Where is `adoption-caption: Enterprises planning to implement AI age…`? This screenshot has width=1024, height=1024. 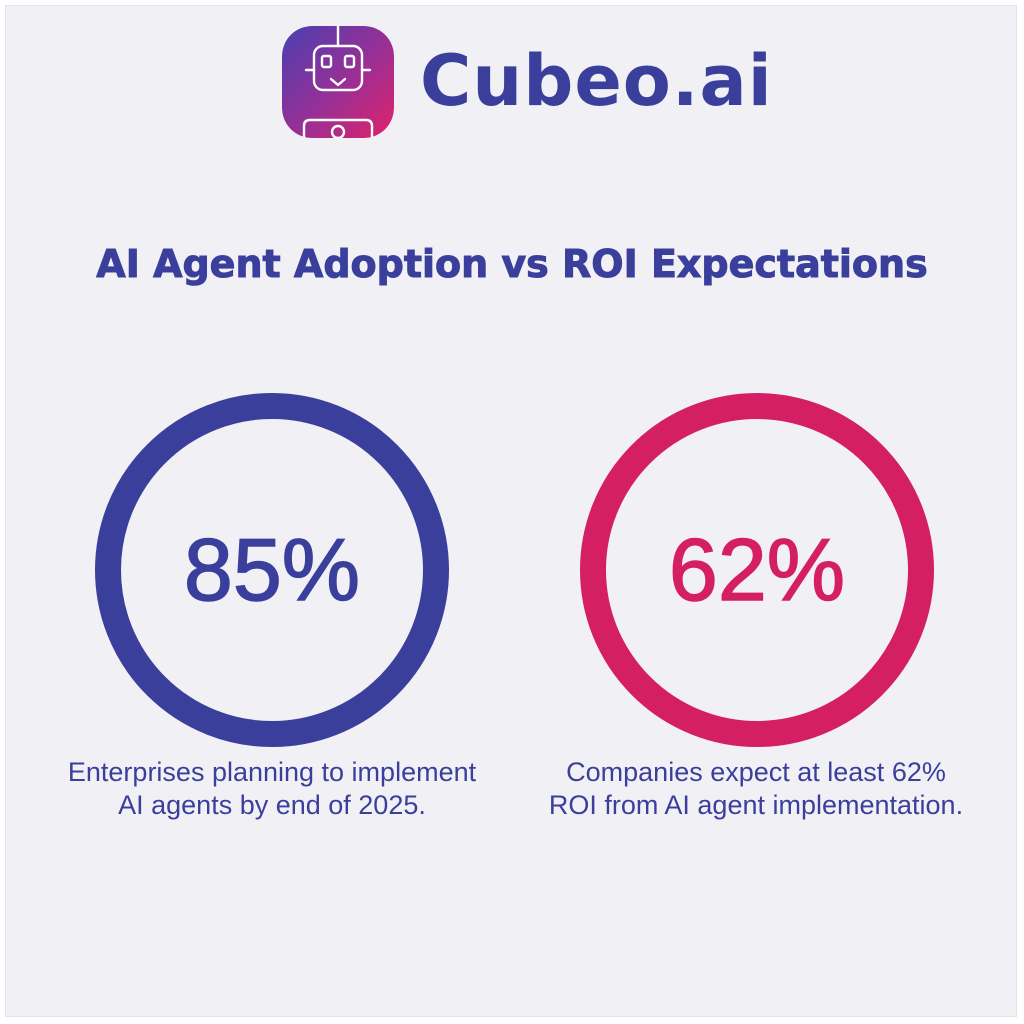
adoption-caption: Enterprises planning to implement AI age… is located at coordinates (272, 788).